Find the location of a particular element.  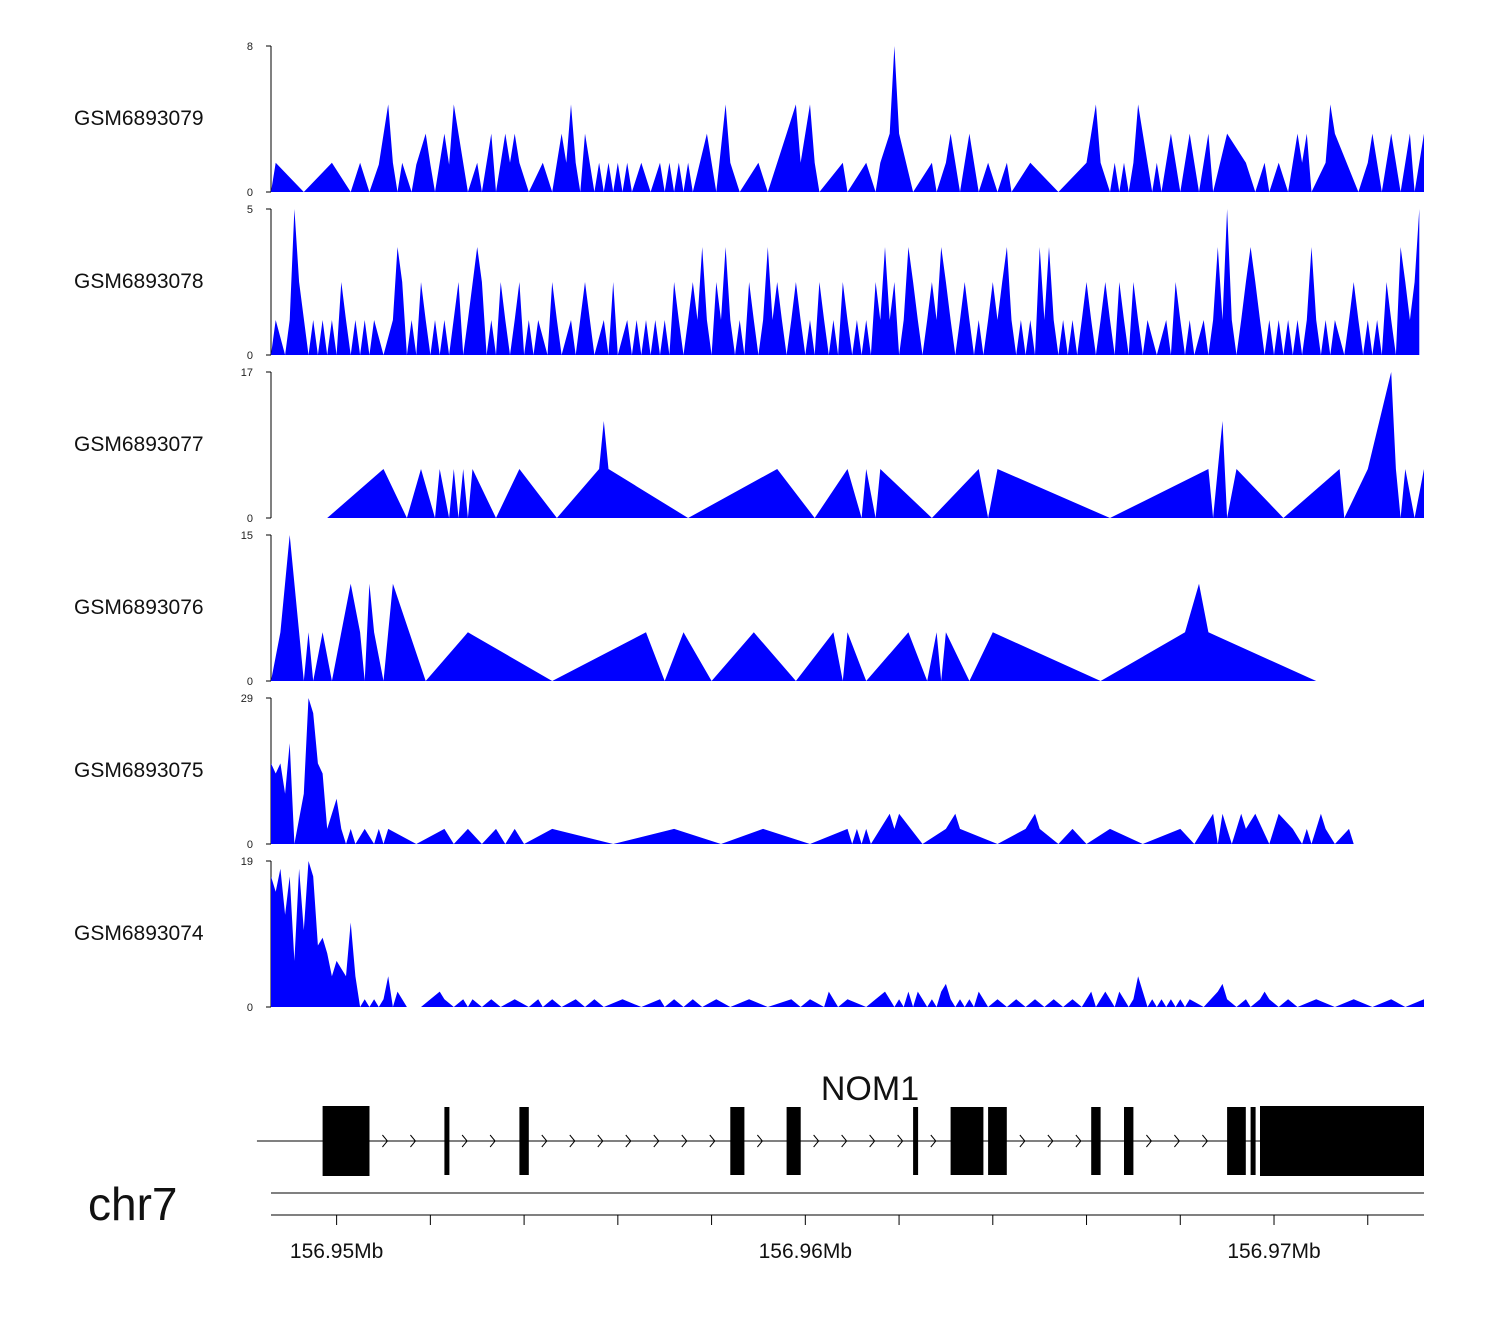

track-label: GSM6893076 is located at coordinates (139, 607).